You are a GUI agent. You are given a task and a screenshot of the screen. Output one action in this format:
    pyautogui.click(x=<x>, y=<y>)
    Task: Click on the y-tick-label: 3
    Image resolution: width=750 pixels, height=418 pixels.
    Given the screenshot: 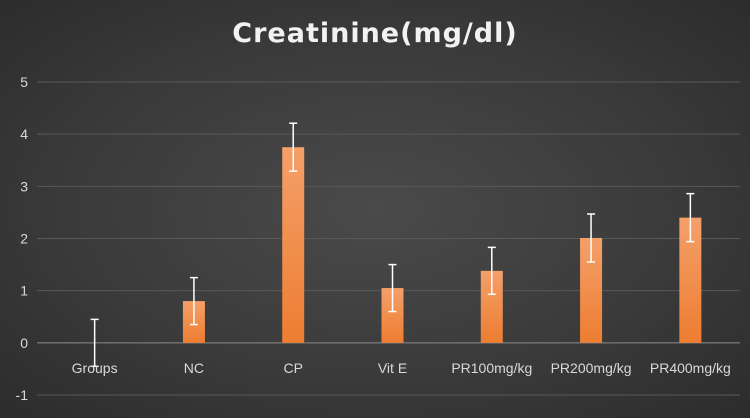 What is the action you would take?
    pyautogui.click(x=24, y=186)
    